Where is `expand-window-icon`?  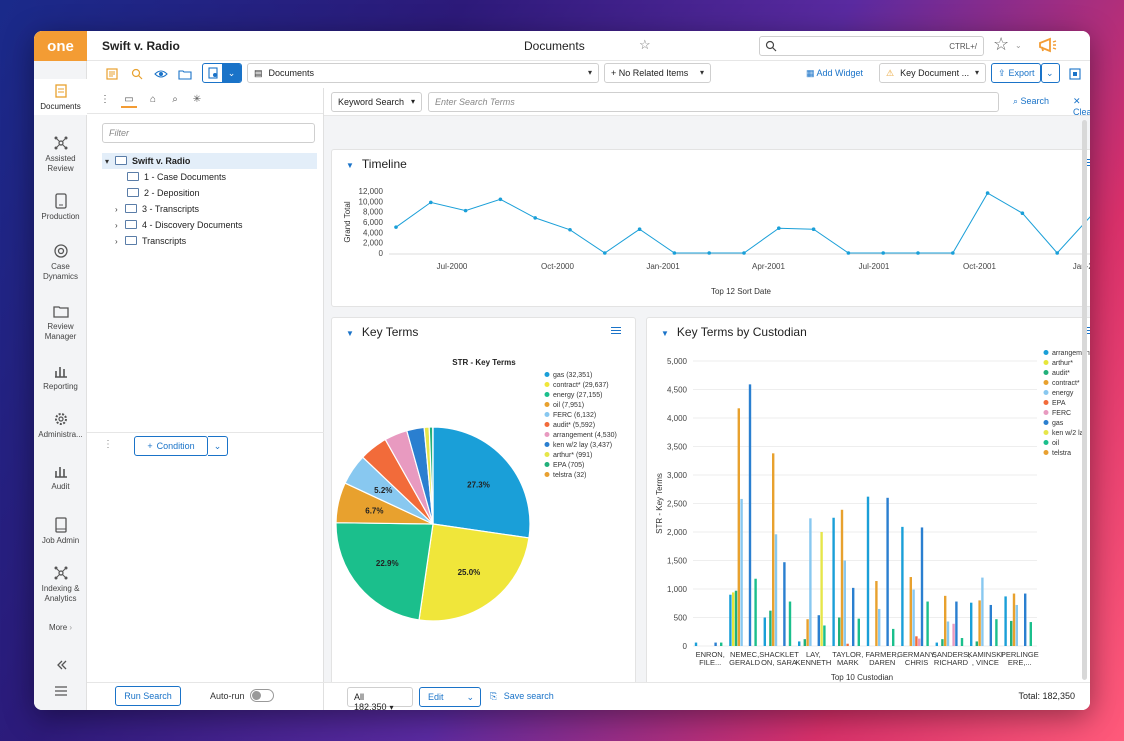
expand-window-icon is located at coordinates (1075, 74).